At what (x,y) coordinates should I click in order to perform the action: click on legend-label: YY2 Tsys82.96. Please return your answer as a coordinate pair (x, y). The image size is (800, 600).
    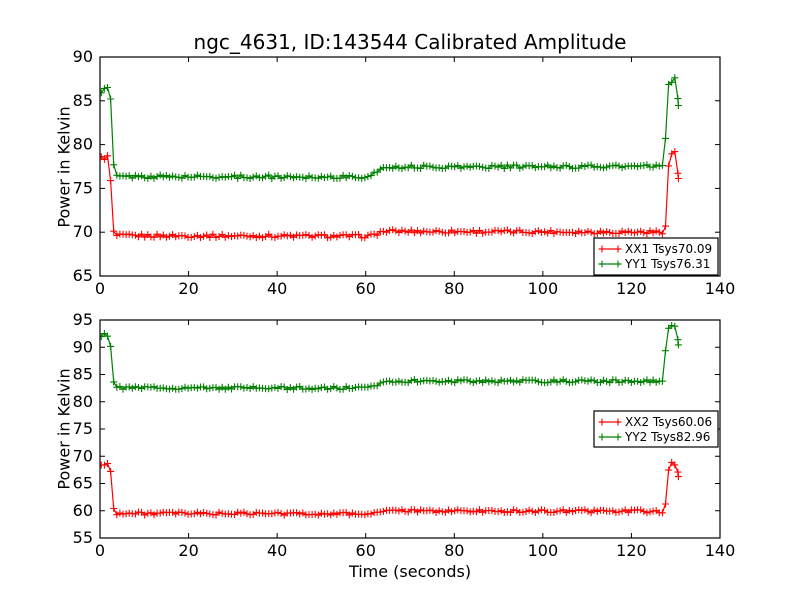
    Looking at the image, I should click on (667, 437).